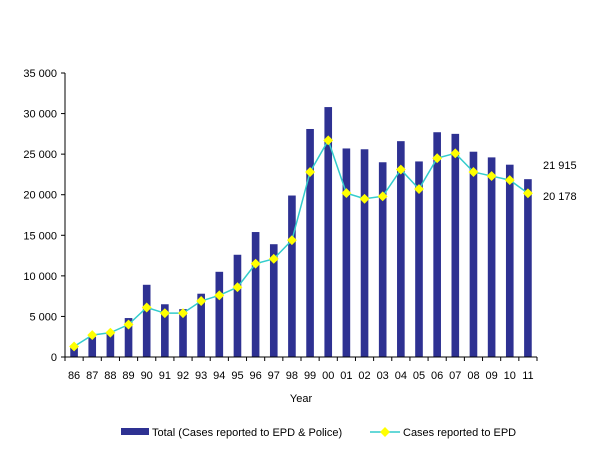  I want to click on y-tick-label: 30 000, so click(40, 115).